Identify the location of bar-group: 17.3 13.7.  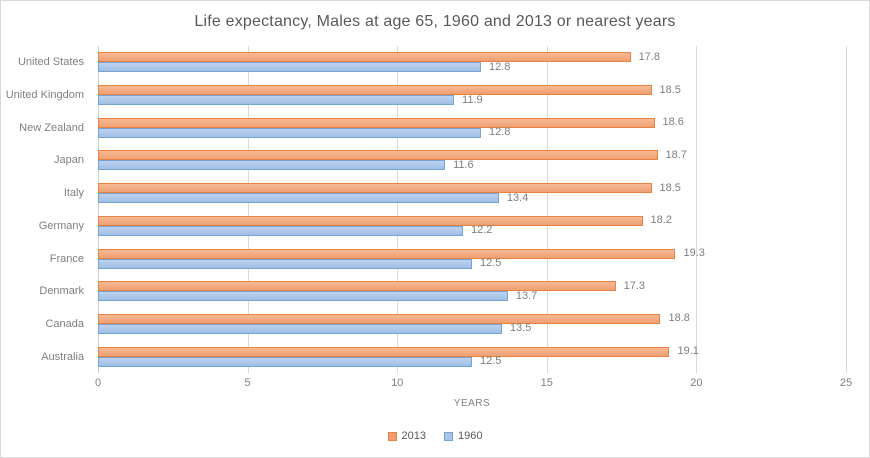
(472, 291).